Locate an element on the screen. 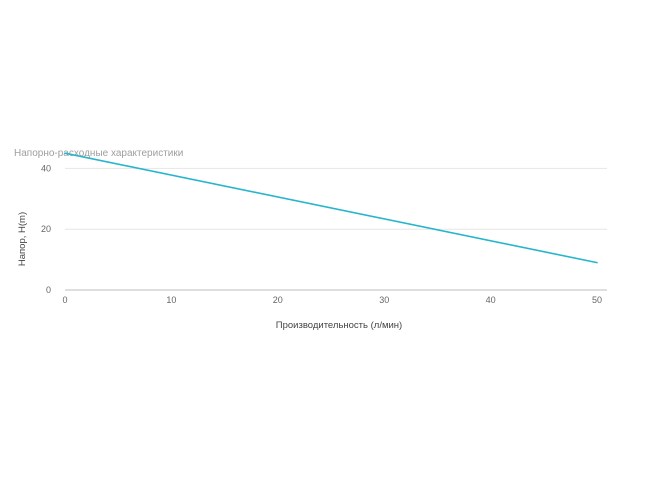 The height and width of the screenshot is (486, 650). y-tick-label: 40 is located at coordinates (46, 168).